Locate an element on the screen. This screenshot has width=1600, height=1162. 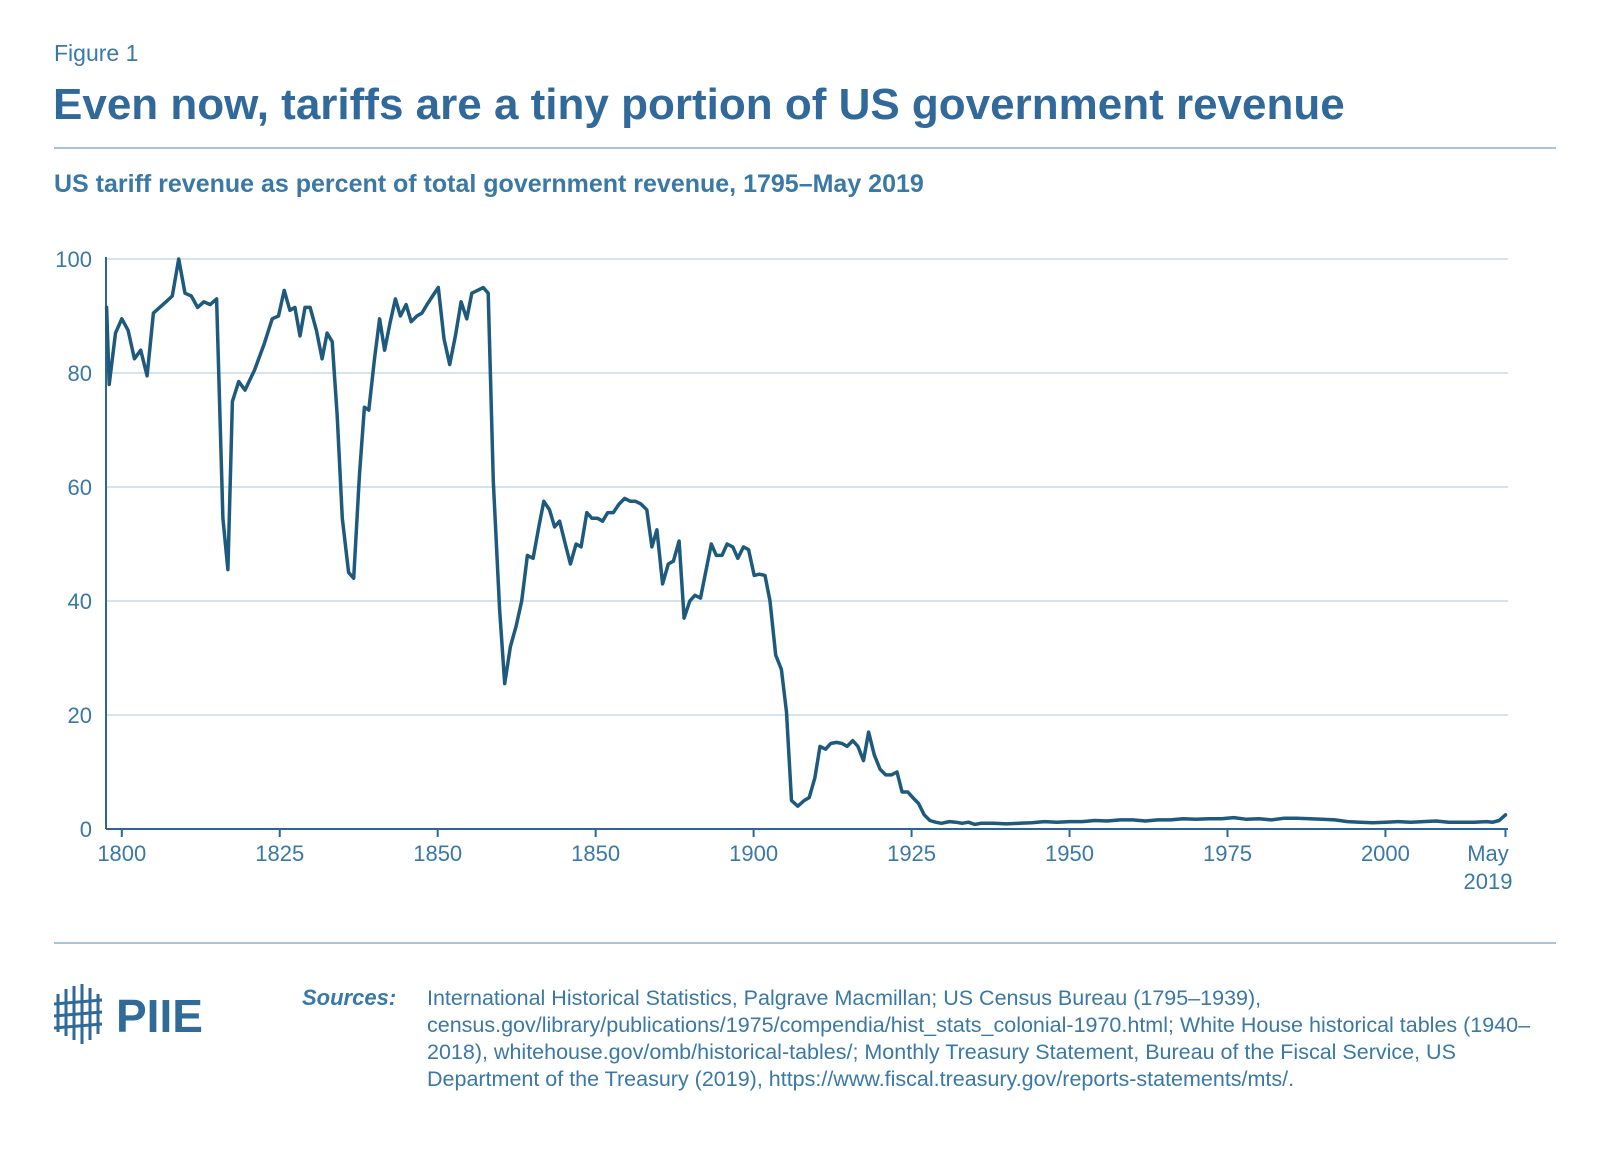
x-tick-label: 1925 is located at coordinates (911, 853).